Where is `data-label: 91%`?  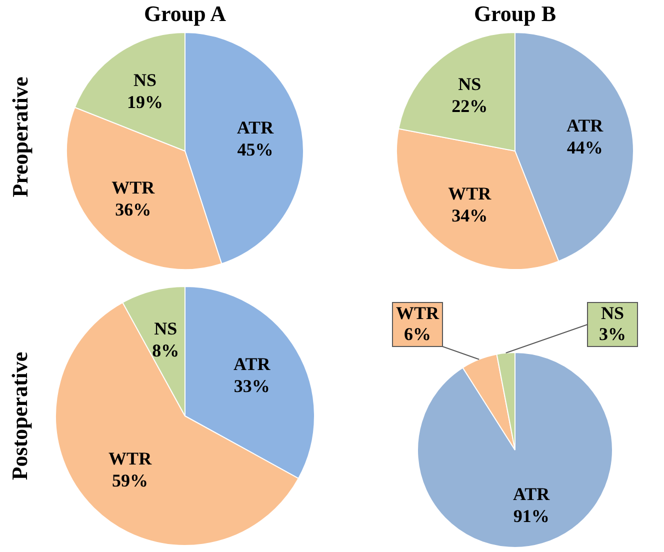
data-label: 91% is located at coordinates (531, 516).